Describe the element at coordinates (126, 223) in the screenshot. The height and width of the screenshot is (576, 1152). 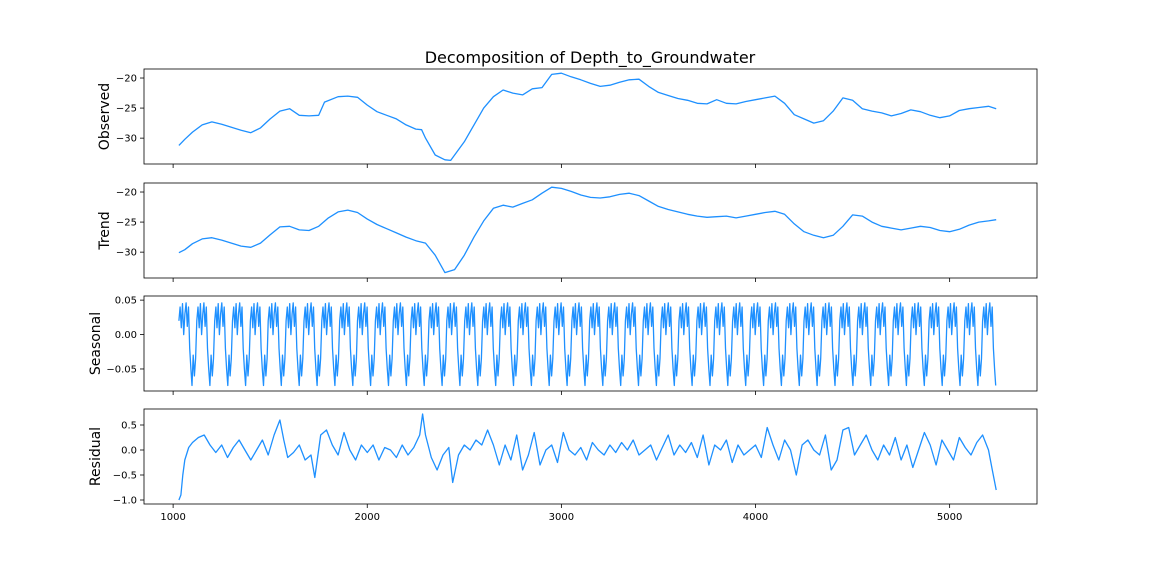
I see `trend-y-tick-label: −25` at that location.